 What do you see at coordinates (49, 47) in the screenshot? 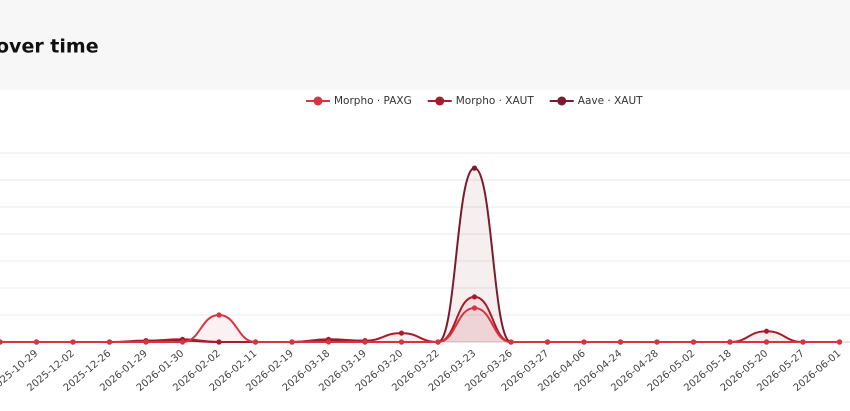
I see `chart-title: over time` at bounding box center [49, 47].